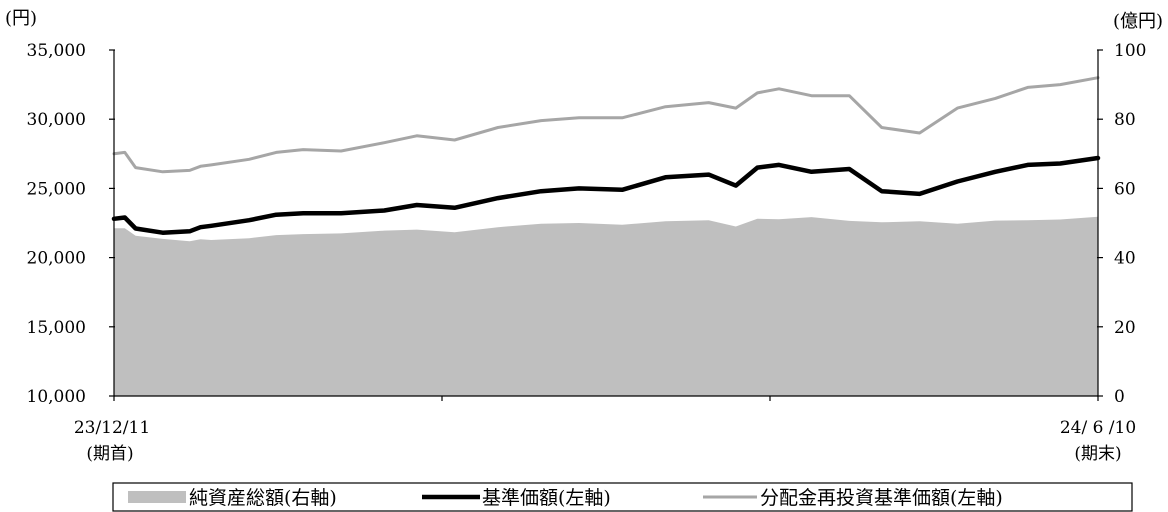  What do you see at coordinates (1098, 428) in the screenshot?
I see `x-end-label: 24/ 6 /10` at bounding box center [1098, 428].